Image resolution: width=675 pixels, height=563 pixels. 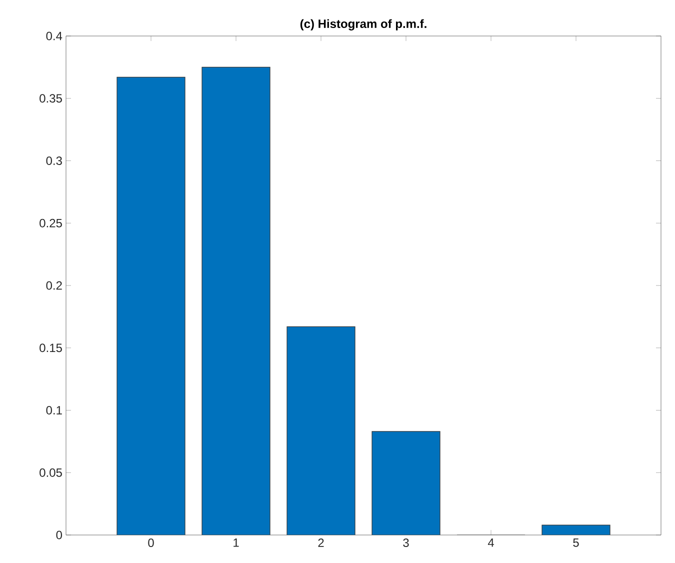 I want to click on chart-title: (c) Histogram of p.m.f., so click(x=363, y=24).